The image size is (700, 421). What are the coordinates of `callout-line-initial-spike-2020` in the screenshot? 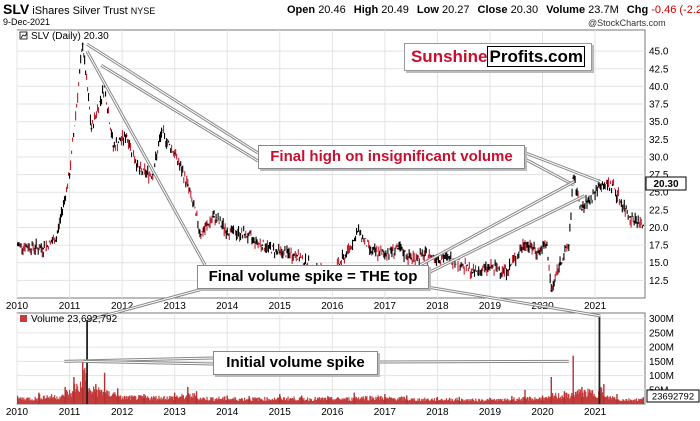 It's located at (472, 361).